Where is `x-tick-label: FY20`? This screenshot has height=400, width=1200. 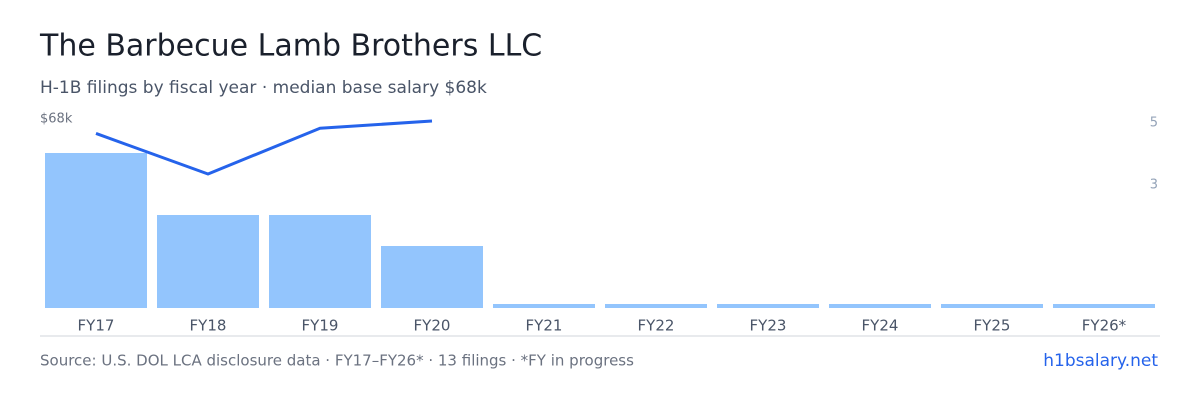 x-tick-label: FY20 is located at coordinates (432, 326).